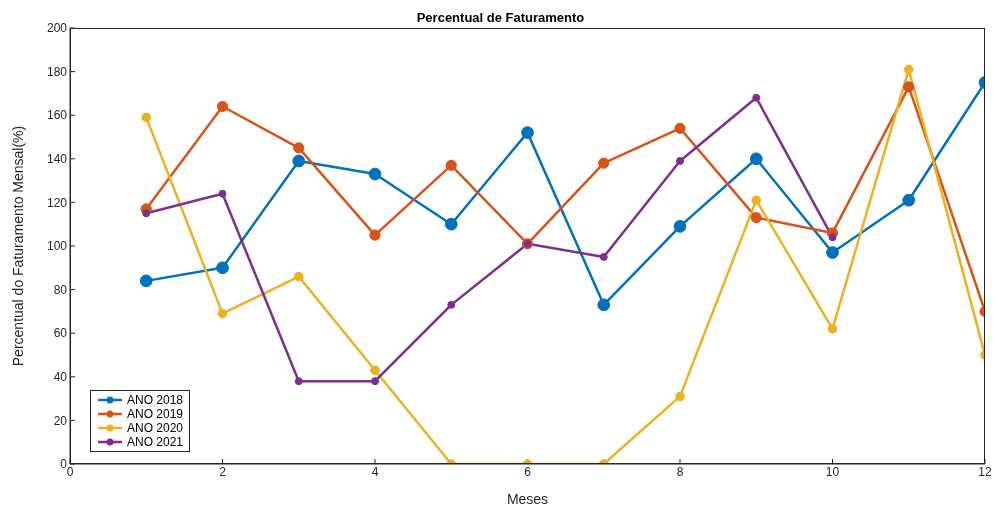 The image size is (1001, 530). What do you see at coordinates (832, 471) in the screenshot?
I see `x-tick-label: 10` at bounding box center [832, 471].